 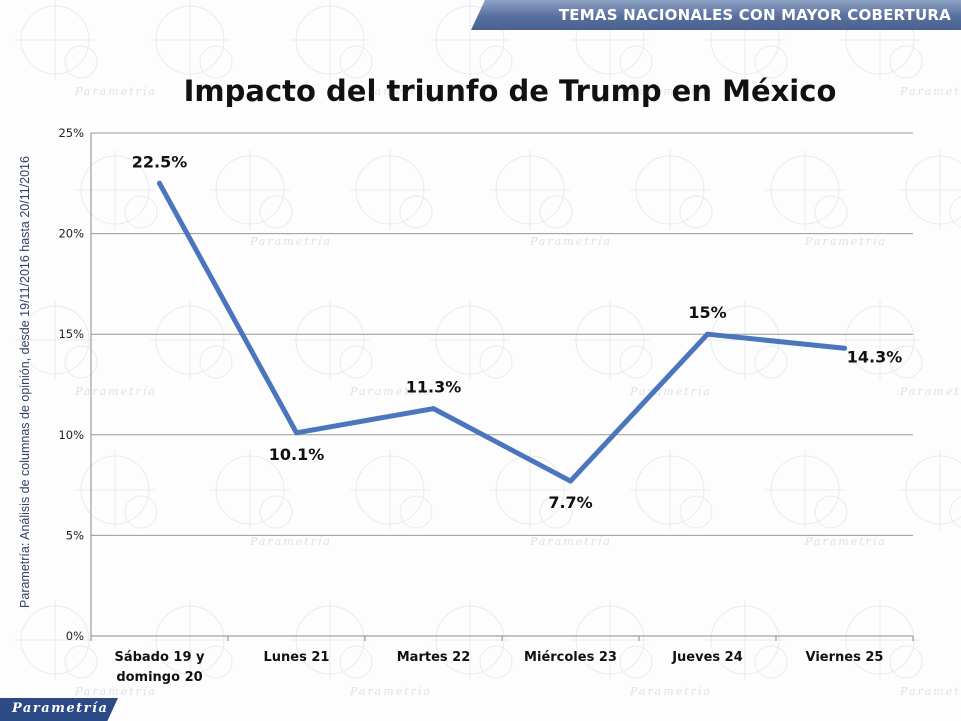 What do you see at coordinates (570, 657) in the screenshot?
I see `x-tick-label: Miércoles 23` at bounding box center [570, 657].